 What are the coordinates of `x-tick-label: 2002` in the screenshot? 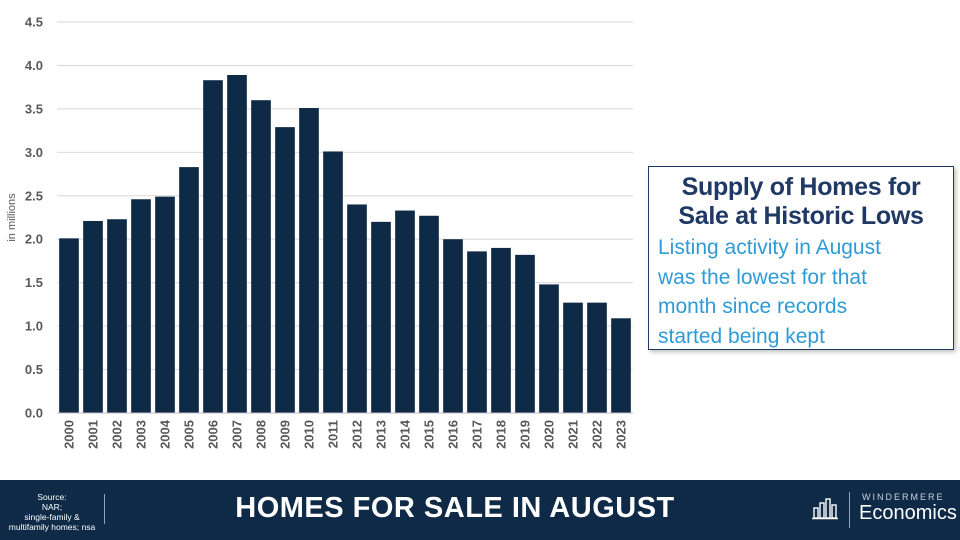 It's located at (117, 434).